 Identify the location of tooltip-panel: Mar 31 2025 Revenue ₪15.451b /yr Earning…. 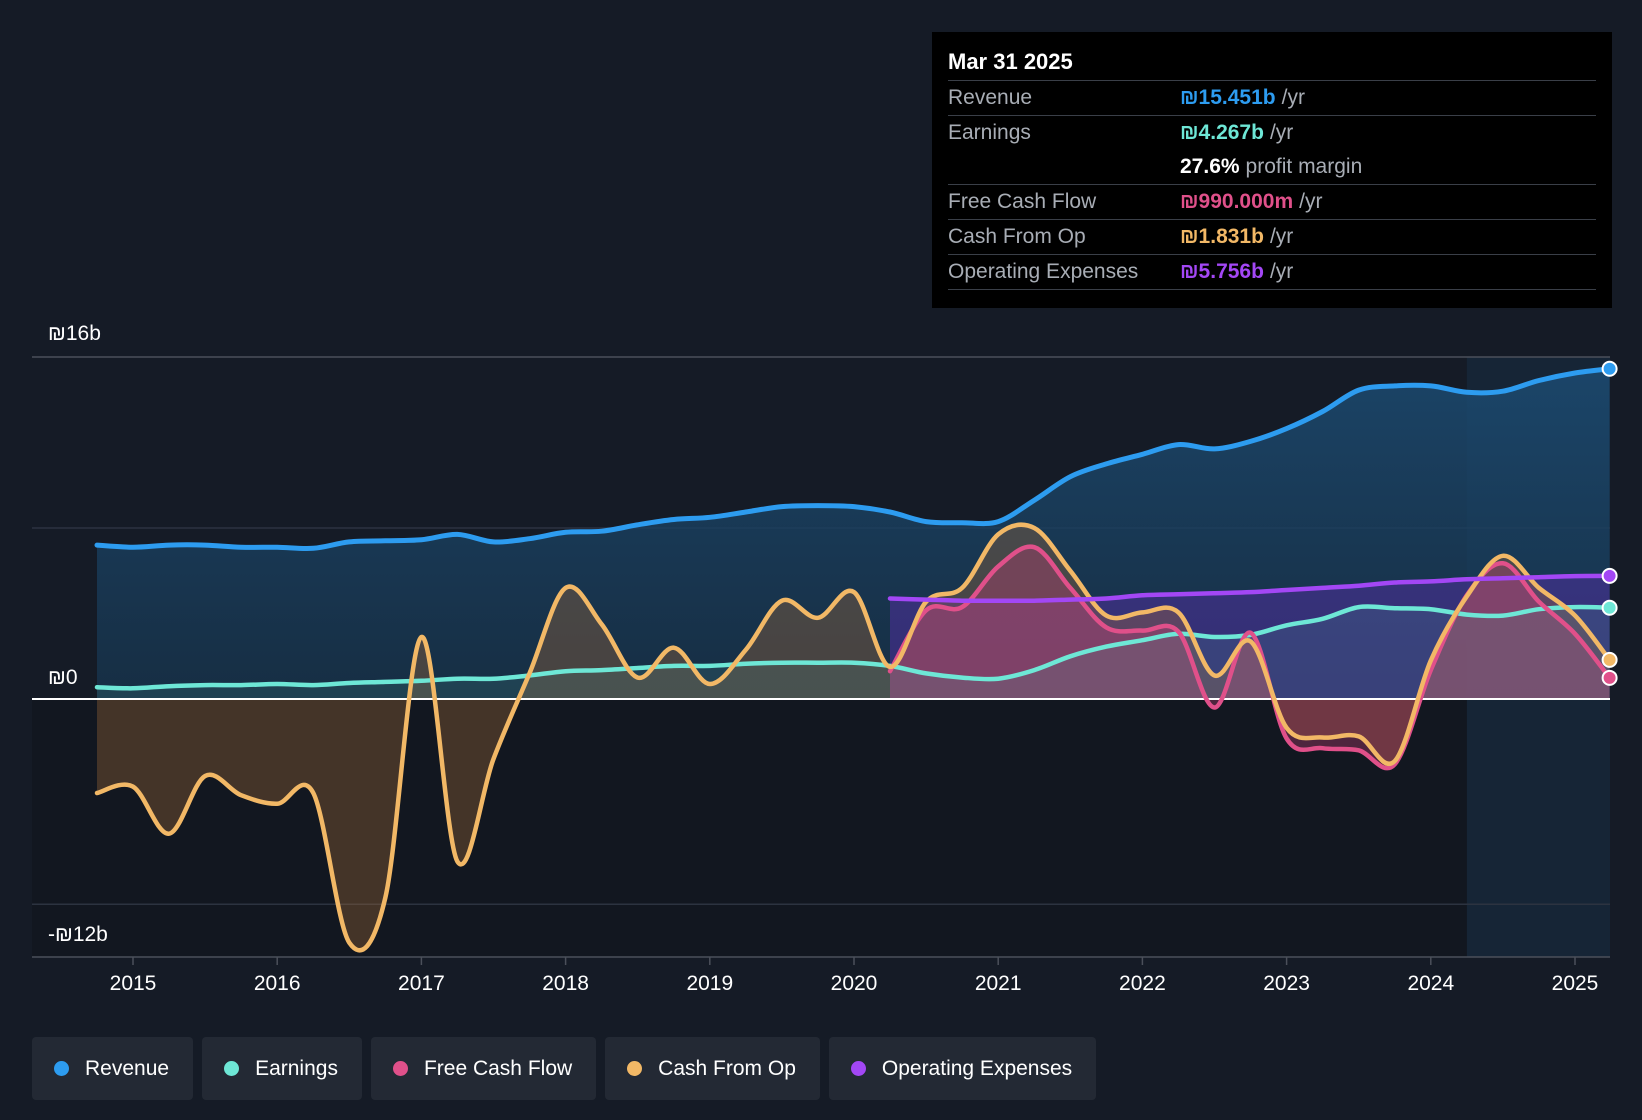
(1272, 170).